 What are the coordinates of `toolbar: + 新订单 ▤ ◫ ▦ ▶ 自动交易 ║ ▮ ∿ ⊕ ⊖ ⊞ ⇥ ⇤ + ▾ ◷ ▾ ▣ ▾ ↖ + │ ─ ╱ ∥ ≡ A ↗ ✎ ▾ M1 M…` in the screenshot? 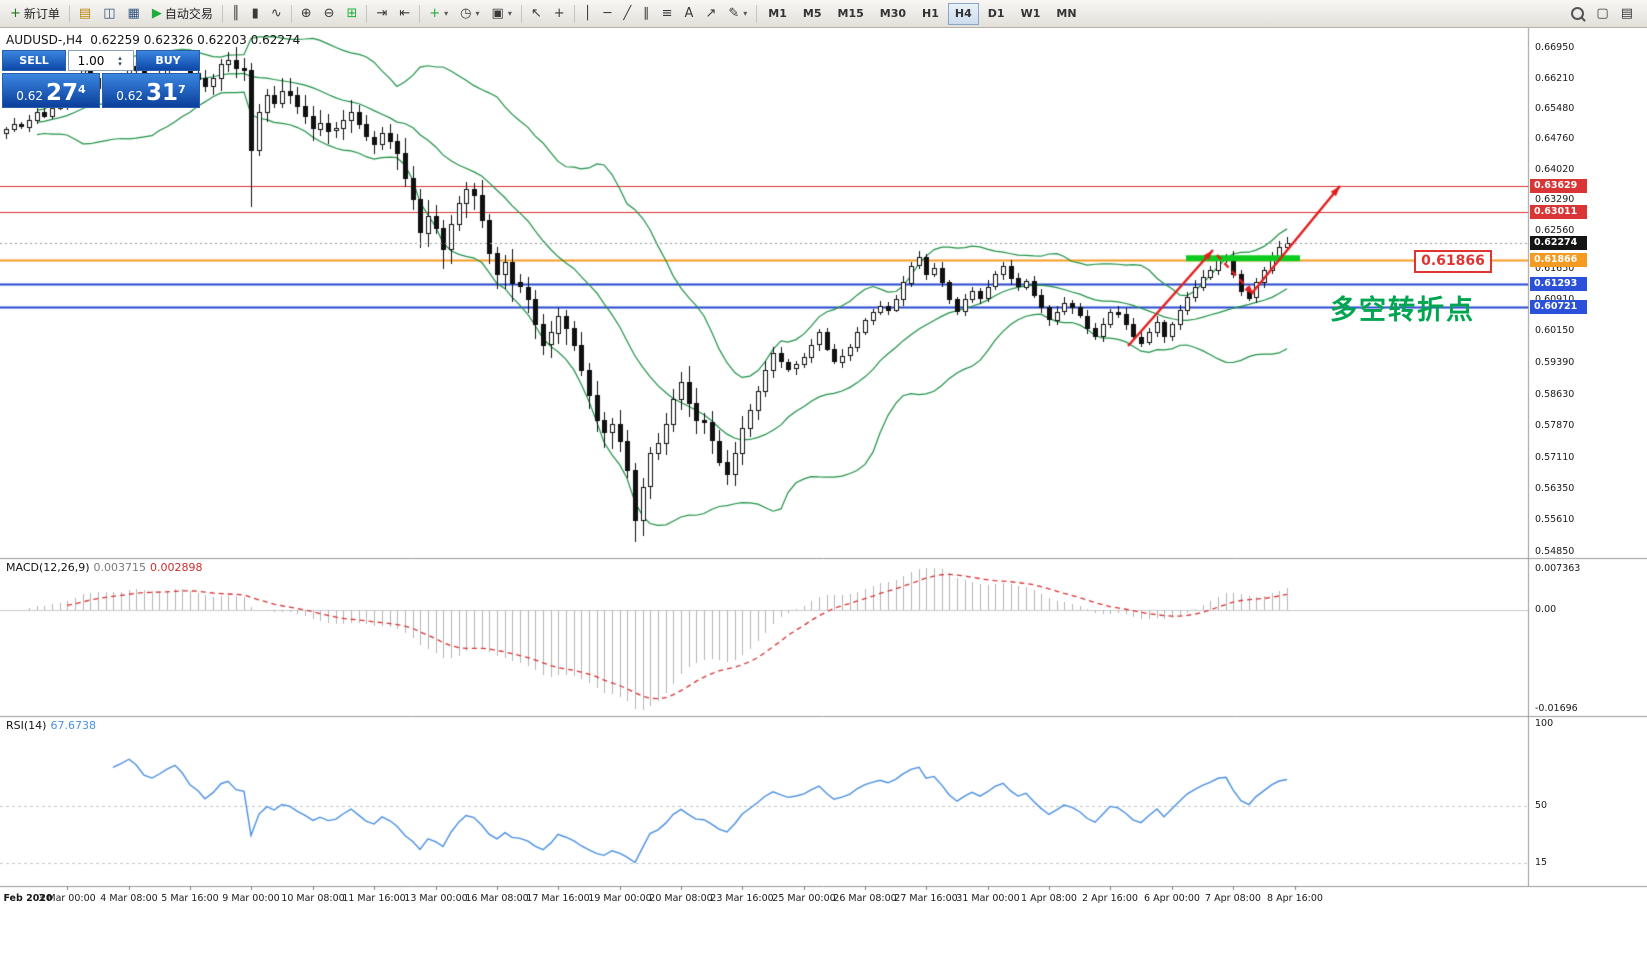 It's located at (823, 14).